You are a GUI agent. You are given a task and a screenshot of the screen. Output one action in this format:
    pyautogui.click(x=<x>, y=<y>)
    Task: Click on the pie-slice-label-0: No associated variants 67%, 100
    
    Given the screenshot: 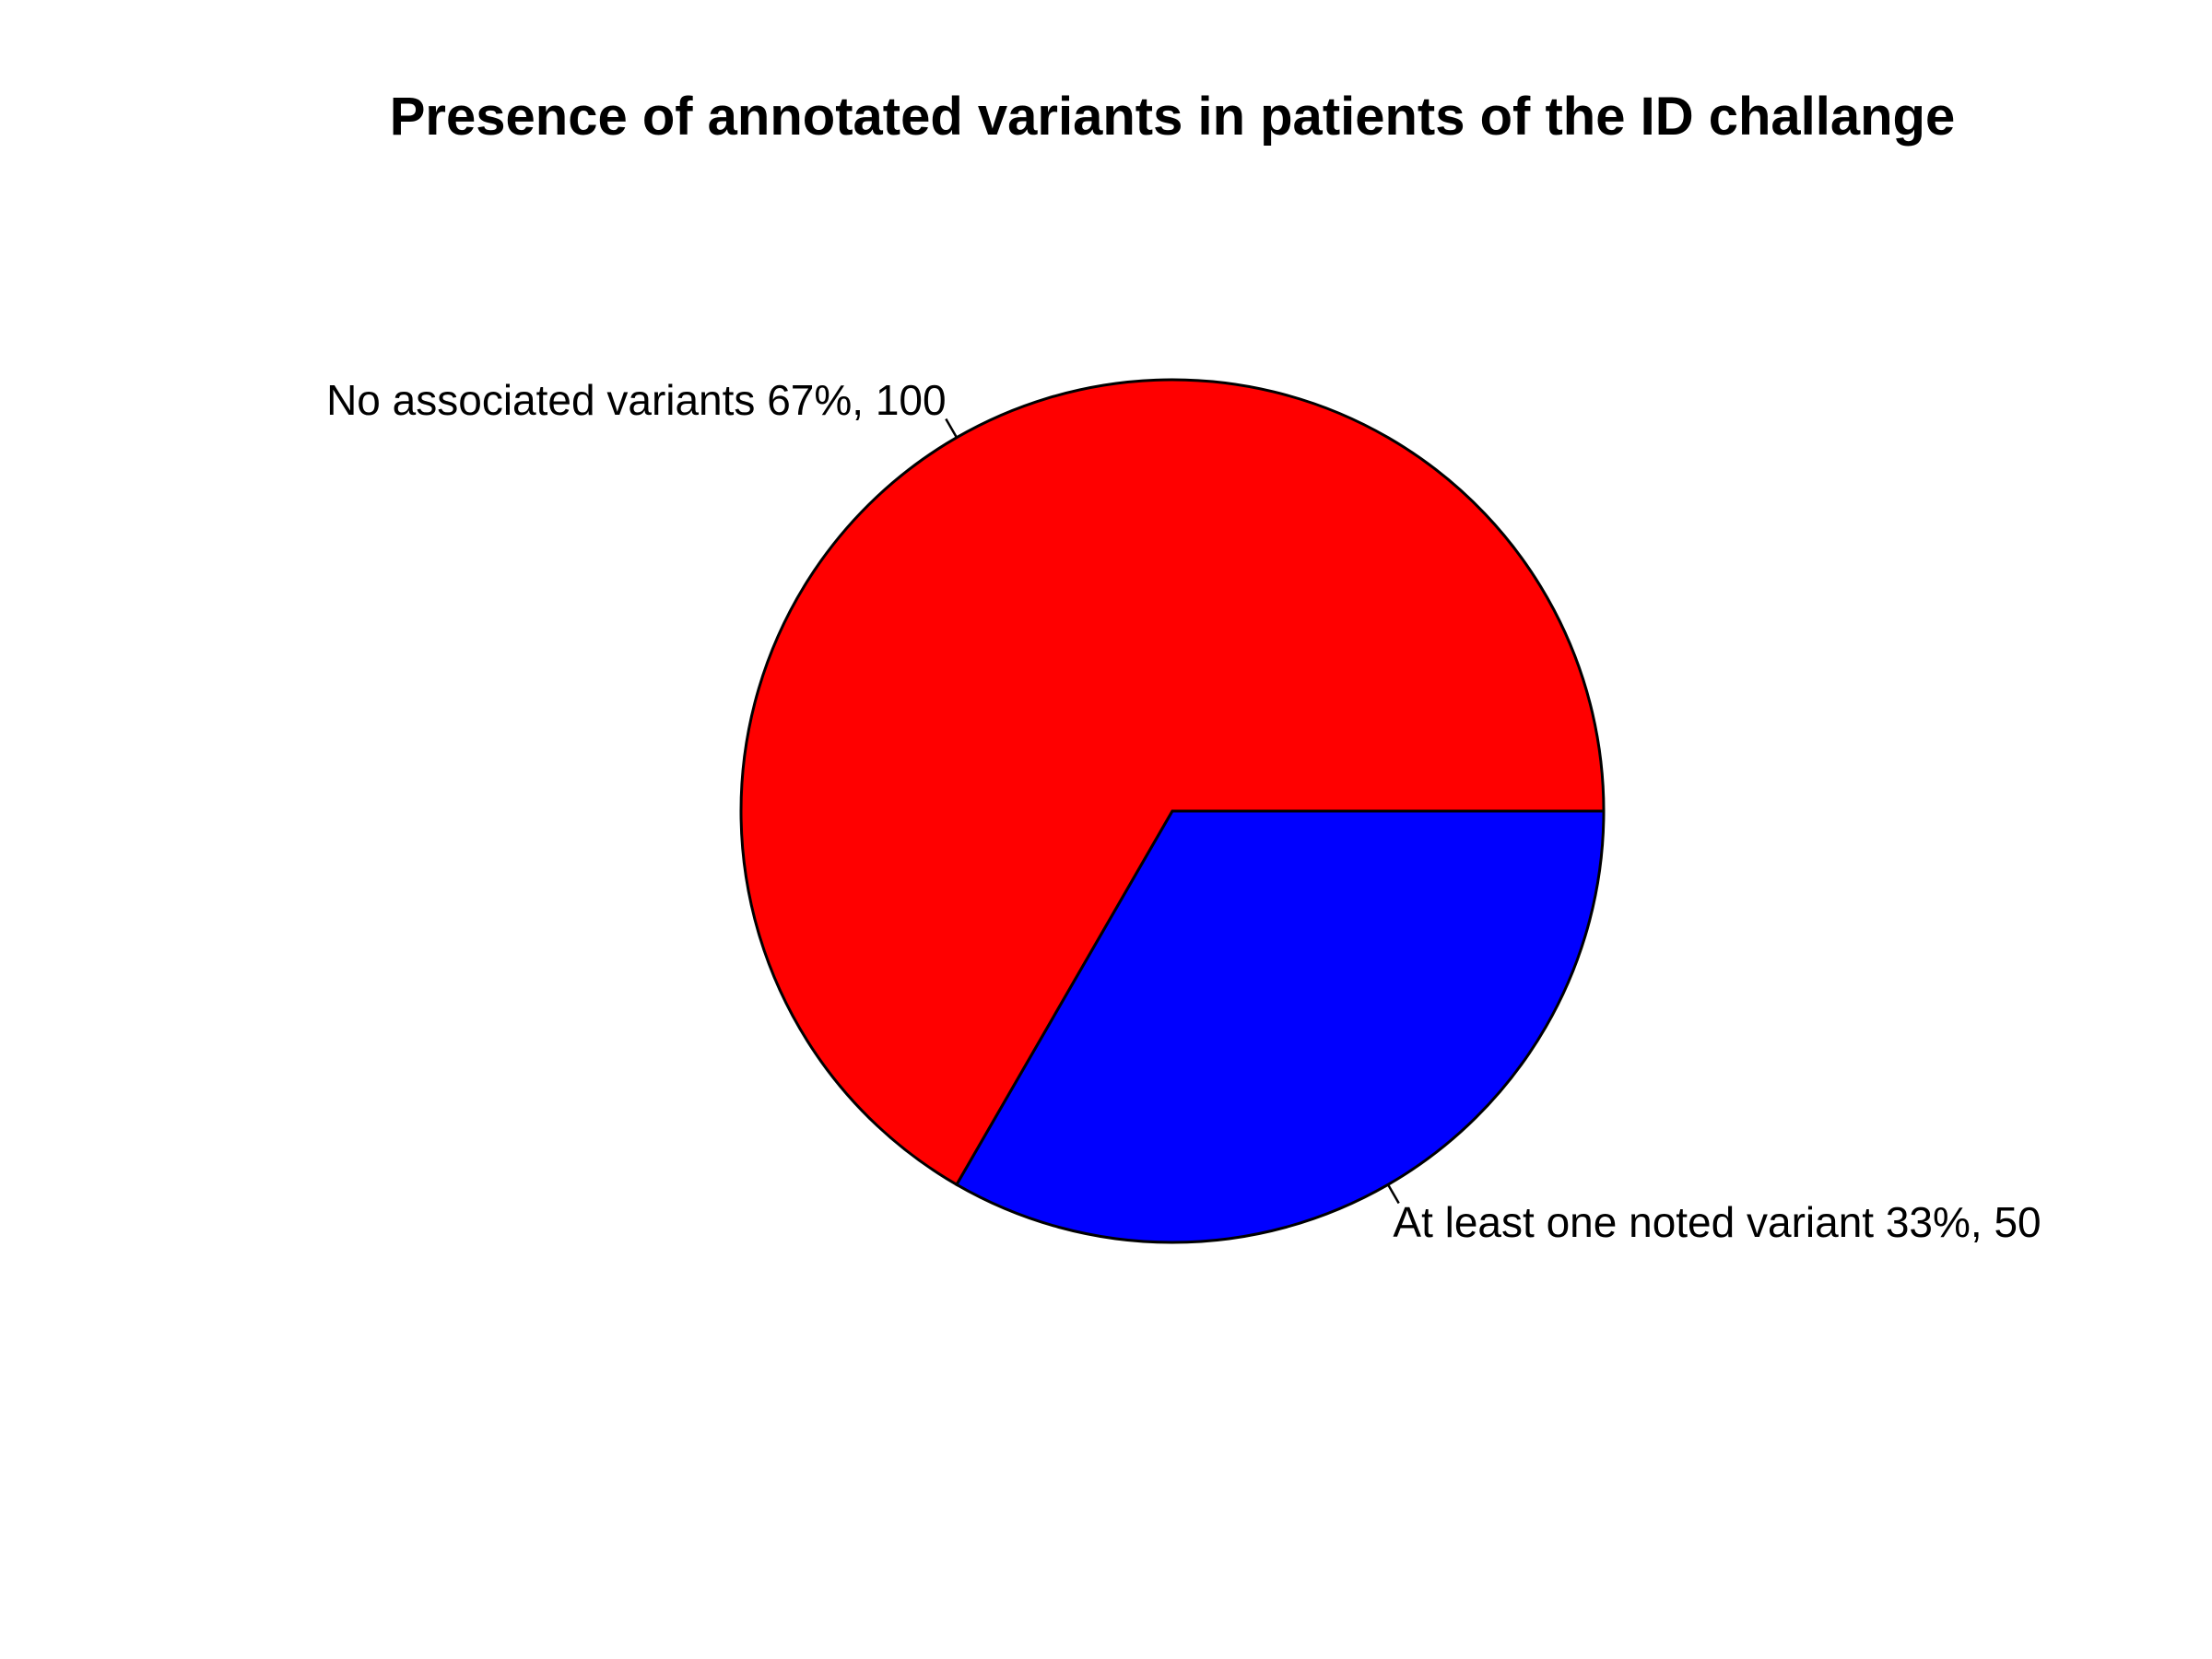 What is the action you would take?
    pyautogui.click(x=636, y=400)
    